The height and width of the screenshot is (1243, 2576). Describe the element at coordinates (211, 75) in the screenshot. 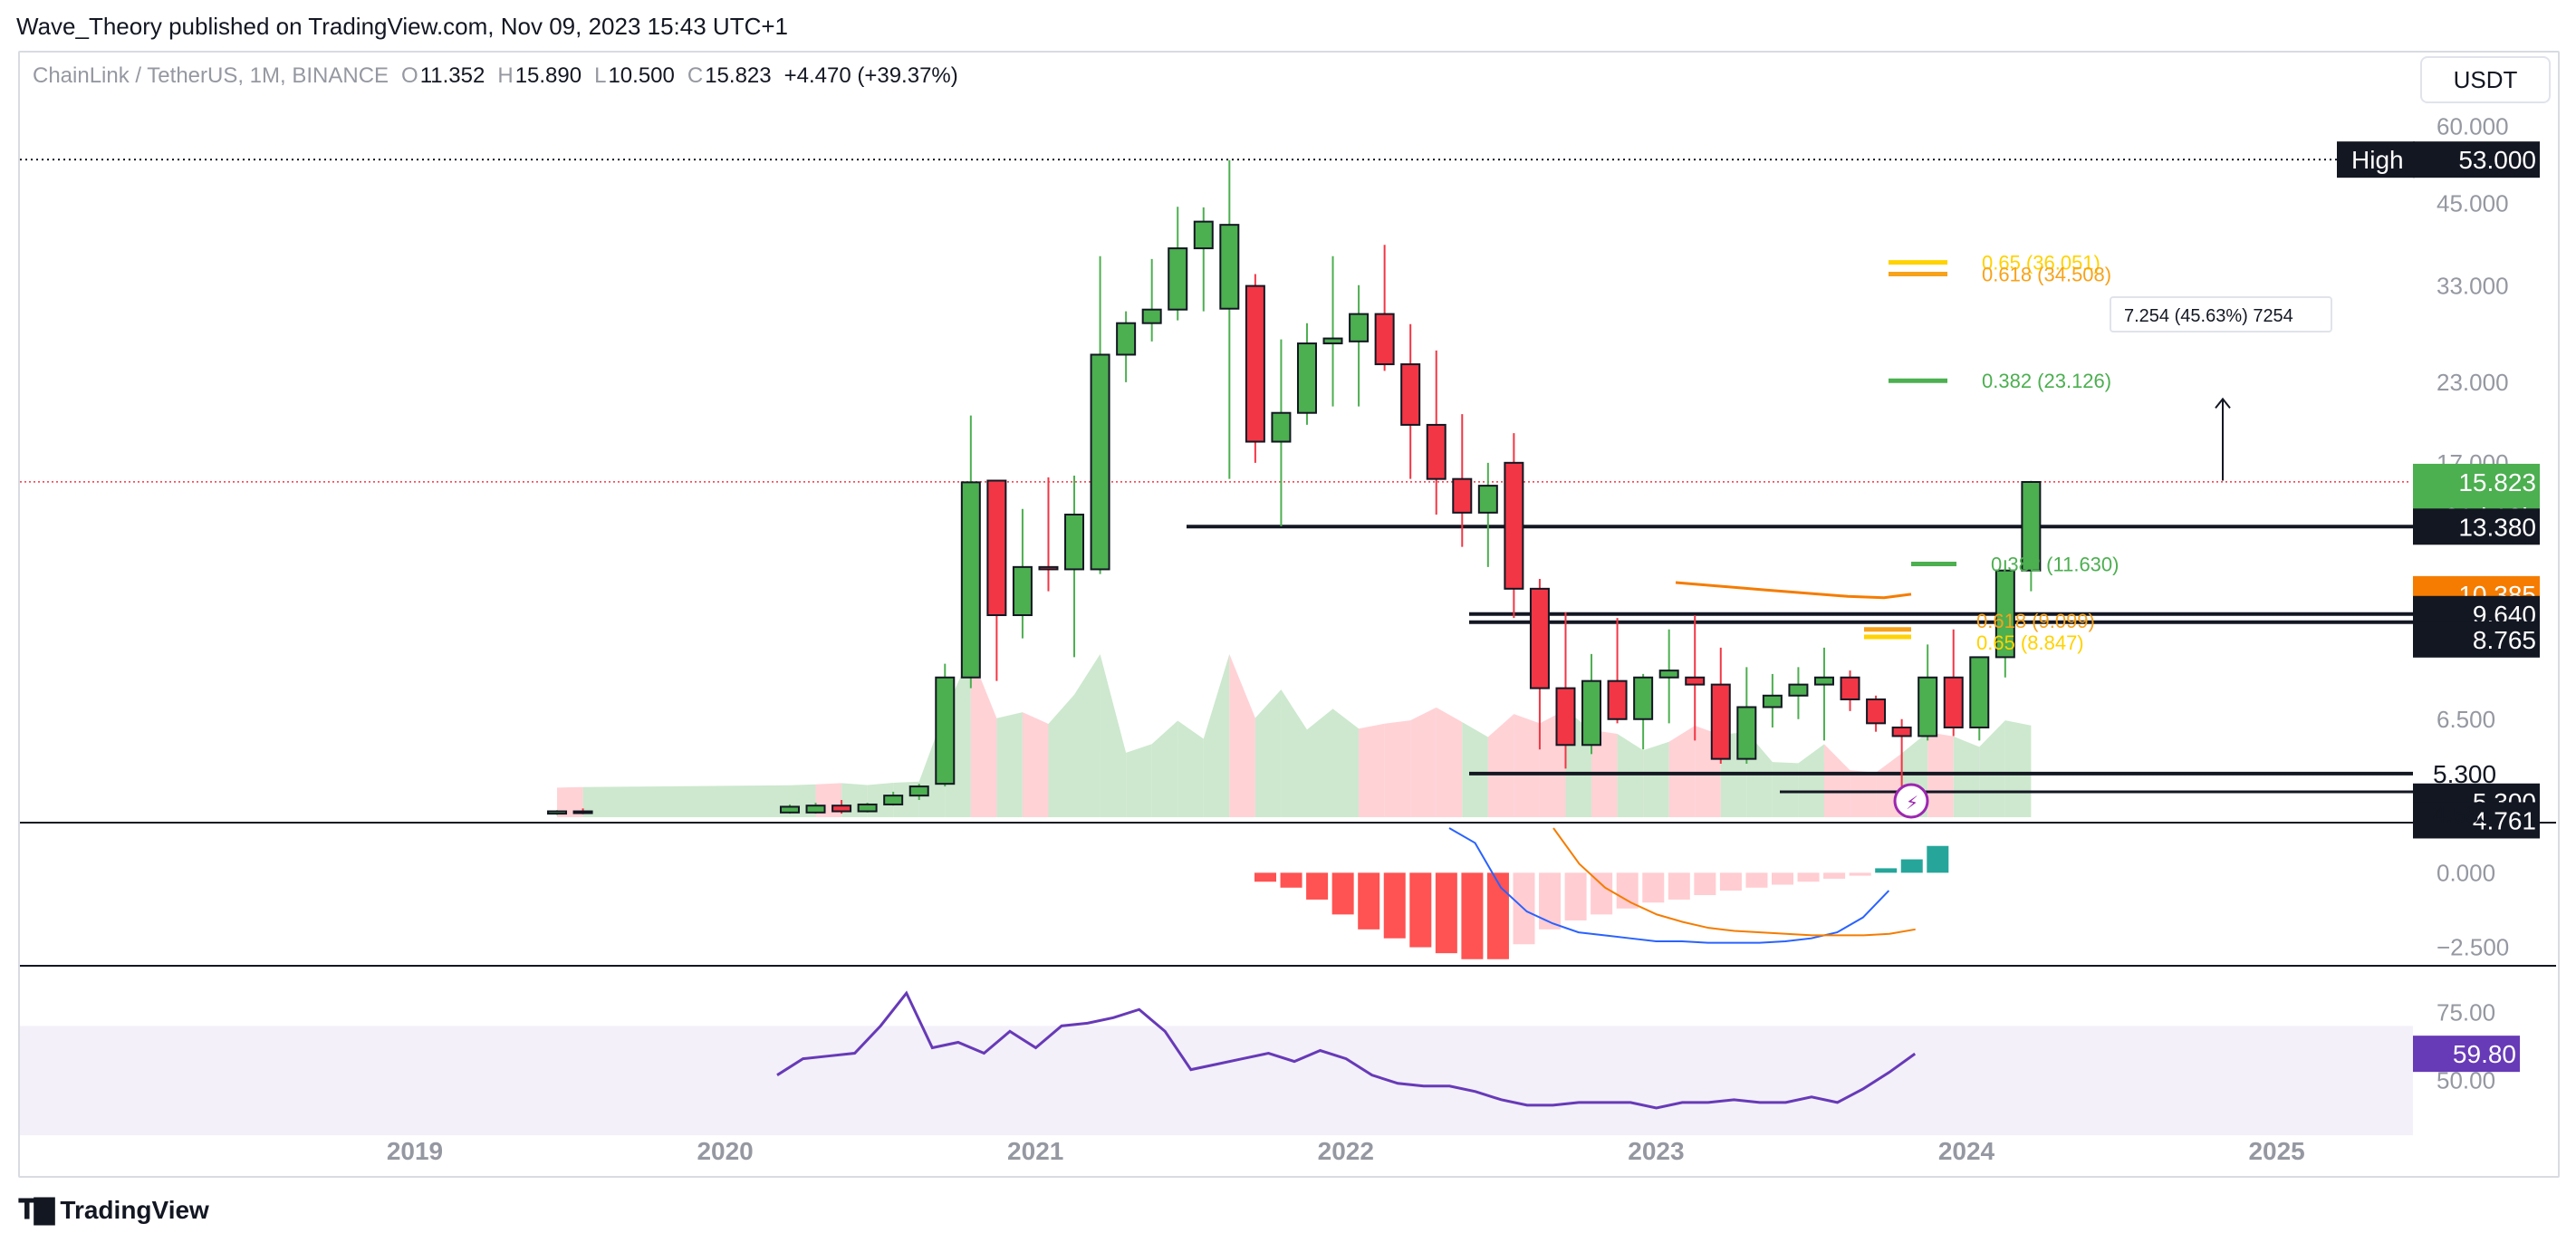

I see `symbol-name: ChainLink / TetherUS, 1M, BINANCE` at that location.